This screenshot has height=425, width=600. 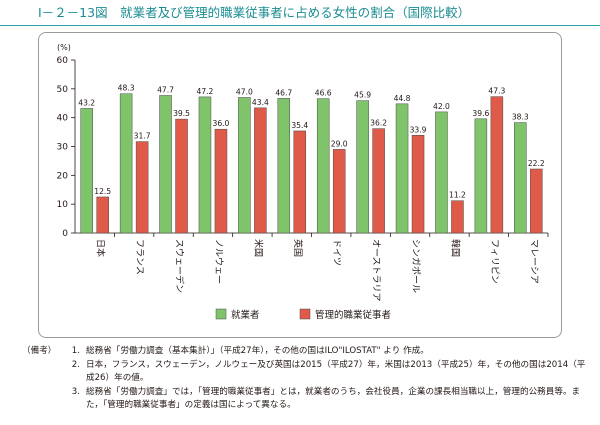 I want to click on data-label: 47.2, so click(x=204, y=91).